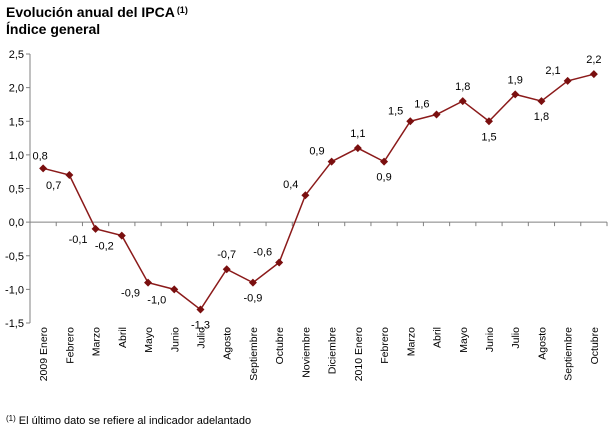 This screenshot has height=436, width=610. What do you see at coordinates (39, 156) in the screenshot?
I see `data-label: 0,8` at bounding box center [39, 156].